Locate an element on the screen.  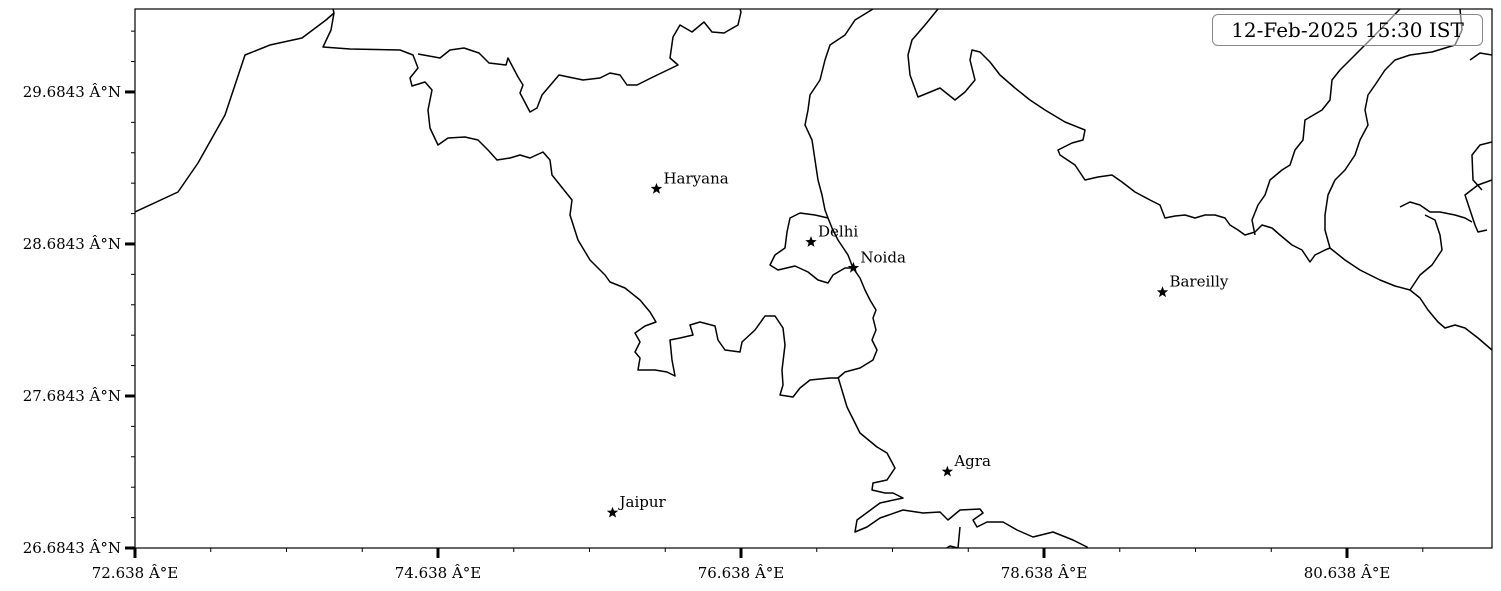
x-tick-label: 80.638 Â°E is located at coordinates (1347, 573).